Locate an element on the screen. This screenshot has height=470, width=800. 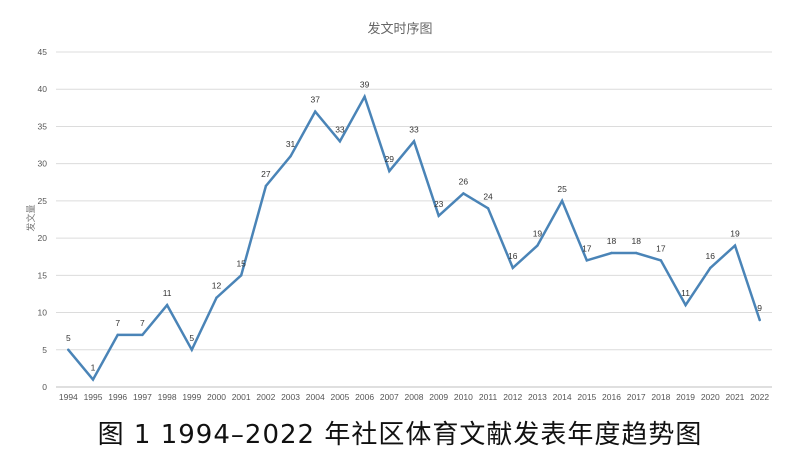
y-tick-label: 40 is located at coordinates (43, 89).